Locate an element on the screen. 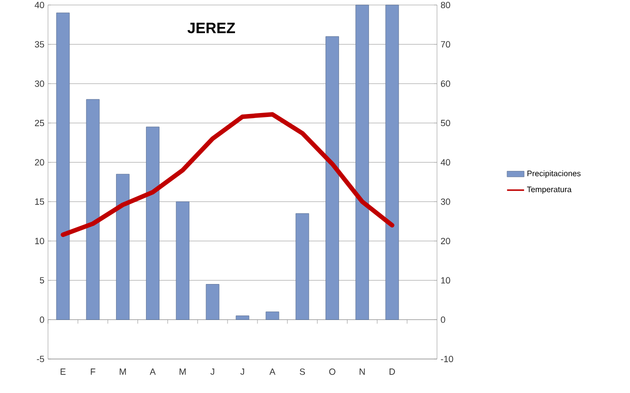 This screenshot has width=630, height=393. y2-tick-label: -10 is located at coordinates (447, 359).